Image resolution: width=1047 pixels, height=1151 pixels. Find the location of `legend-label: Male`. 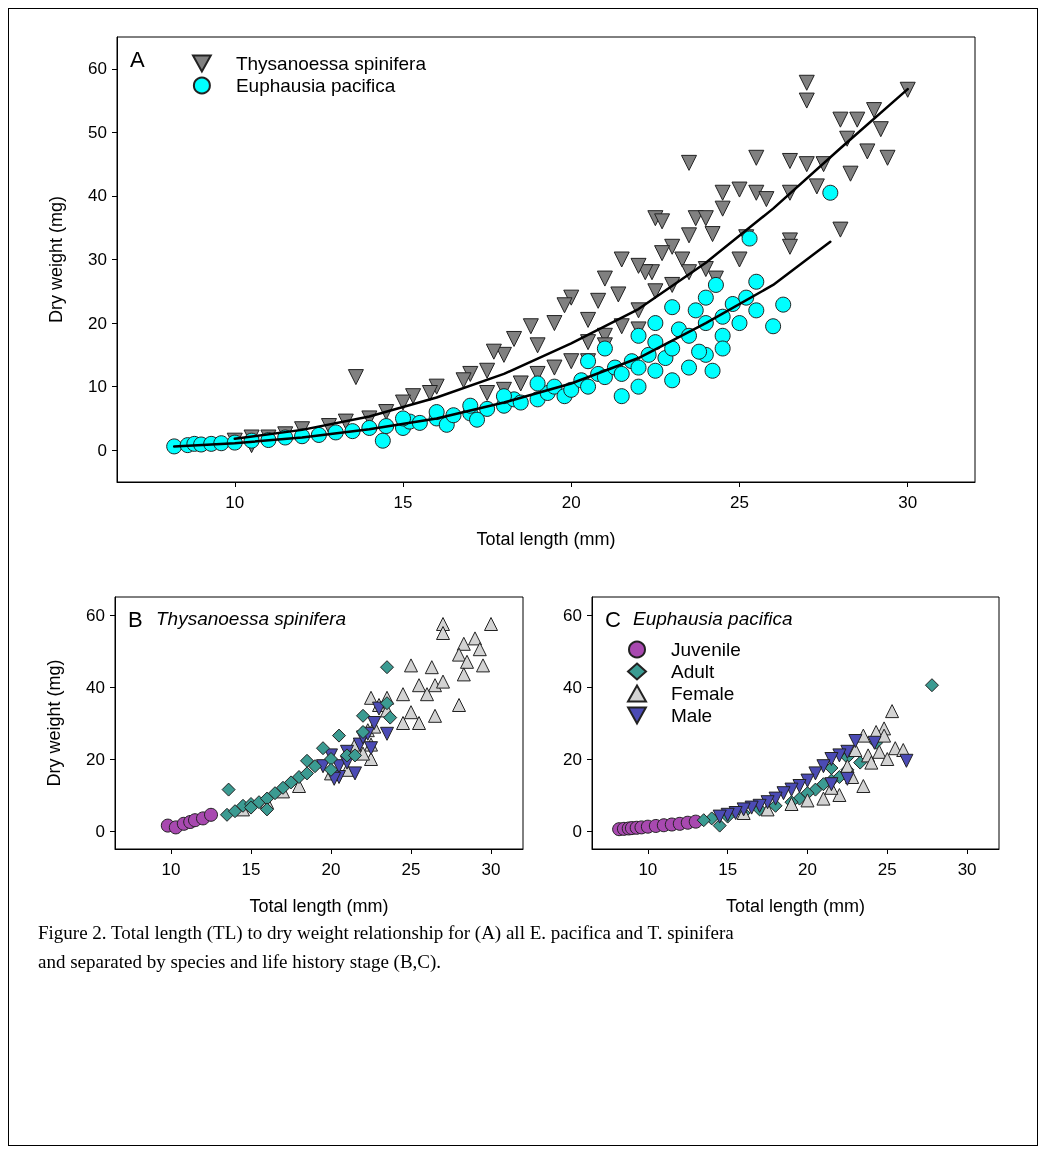

legend-label: Male is located at coordinates (692, 715).